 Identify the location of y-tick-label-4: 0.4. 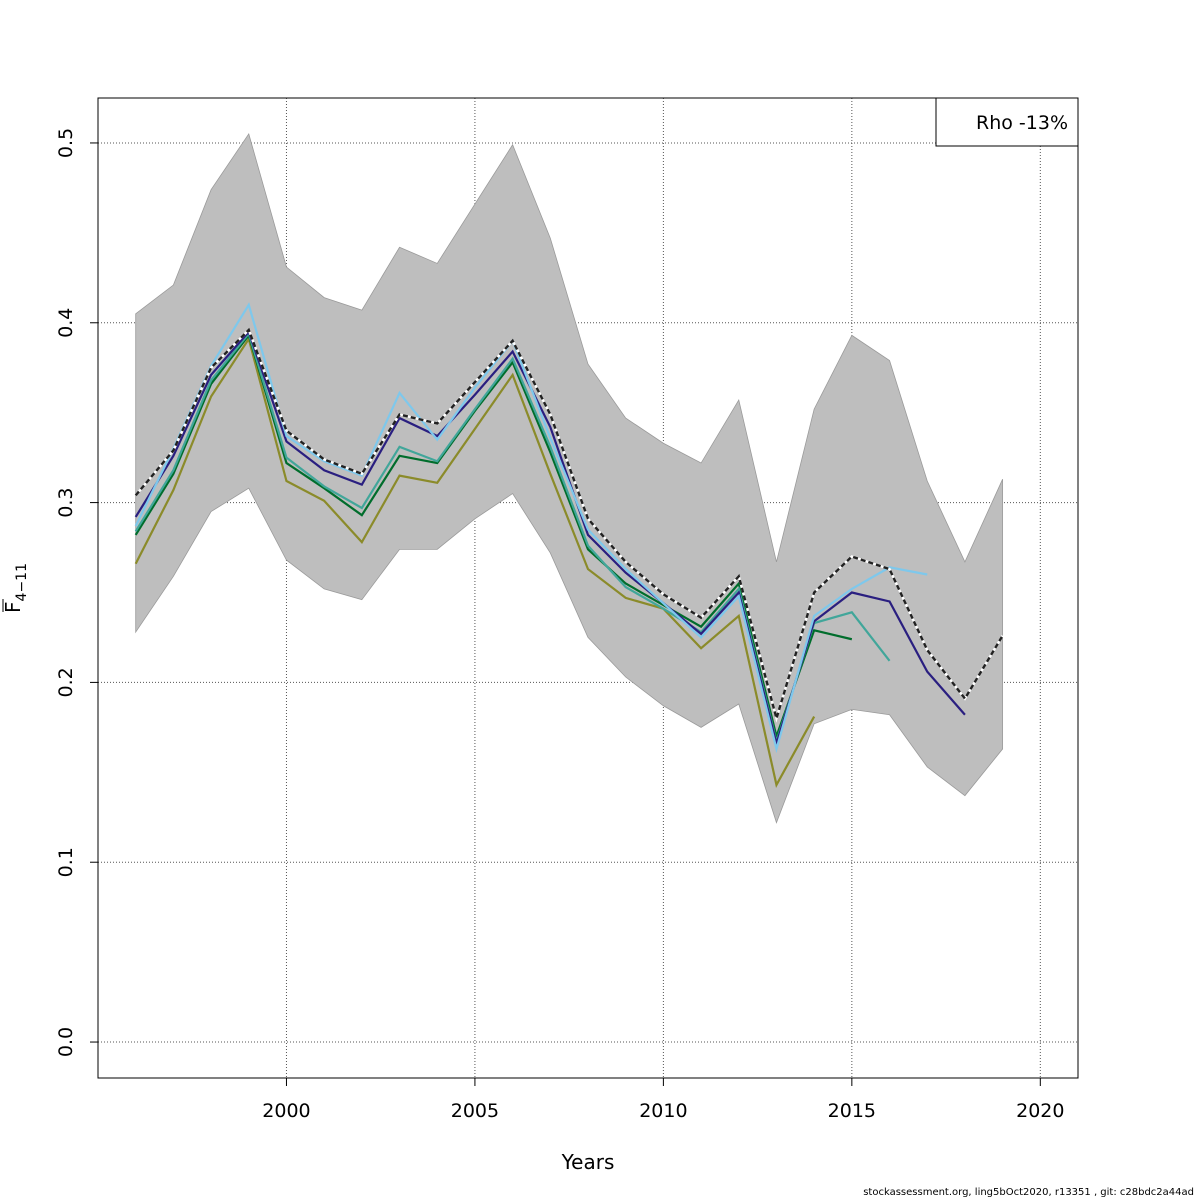
(66, 323).